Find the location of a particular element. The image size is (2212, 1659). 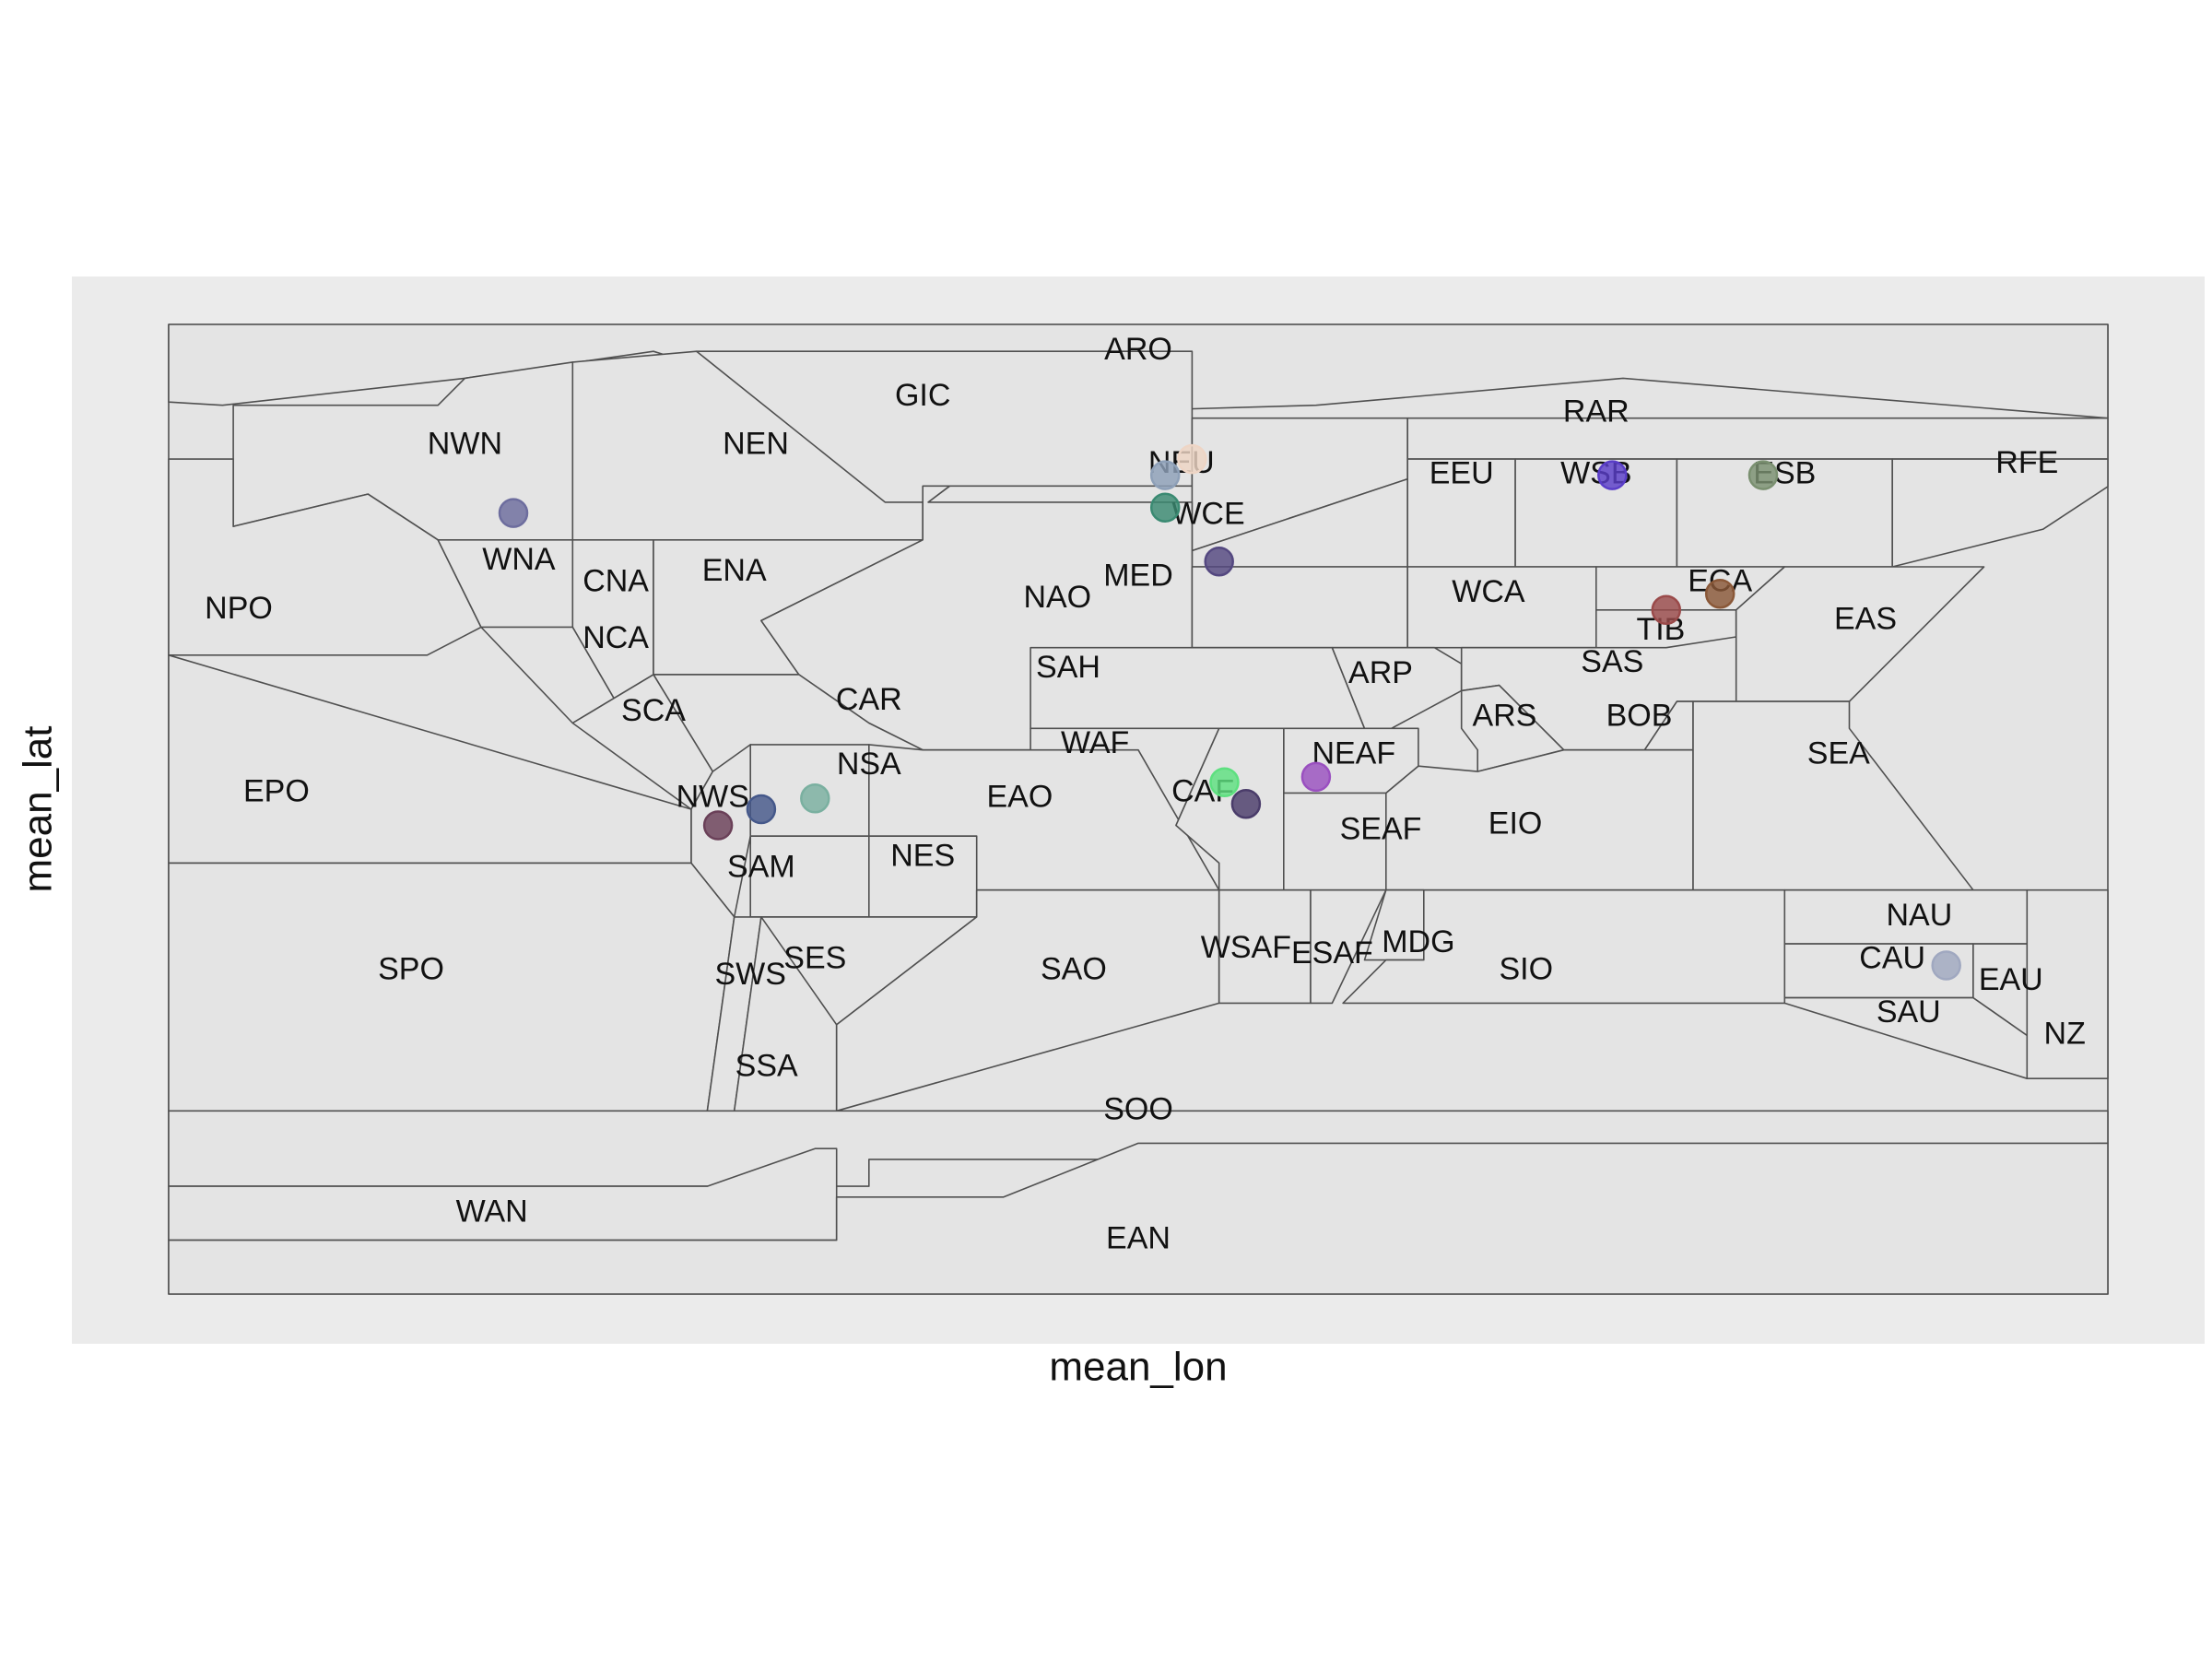

region-label-cna: CNA is located at coordinates (615, 580).